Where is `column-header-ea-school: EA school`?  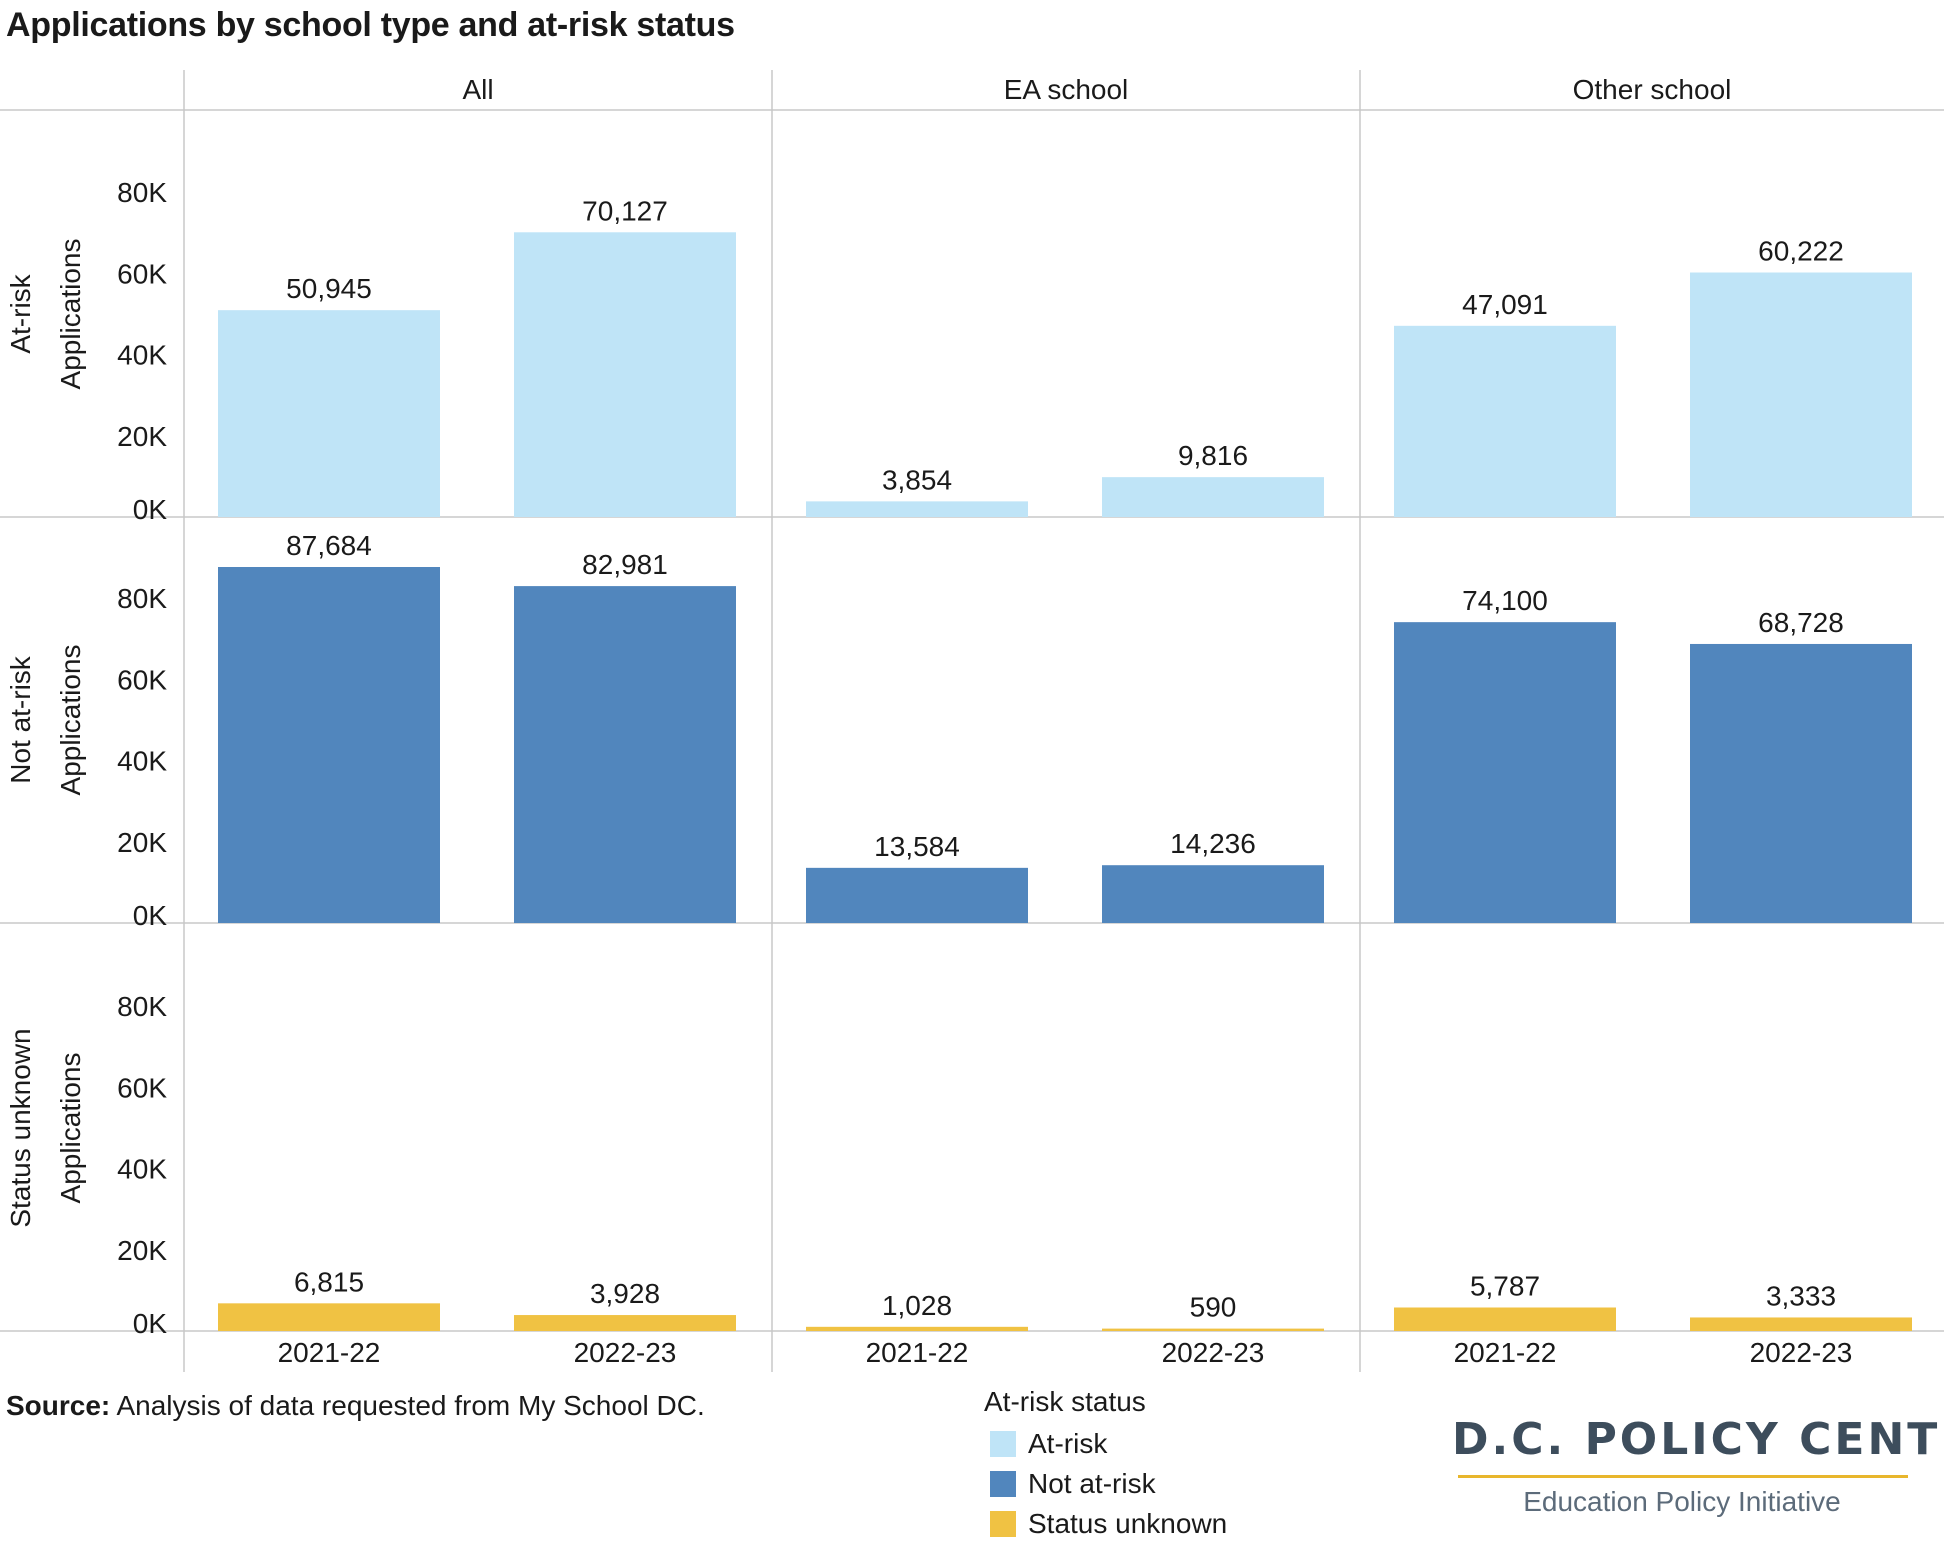
column-header-ea-school: EA school is located at coordinates (1066, 89).